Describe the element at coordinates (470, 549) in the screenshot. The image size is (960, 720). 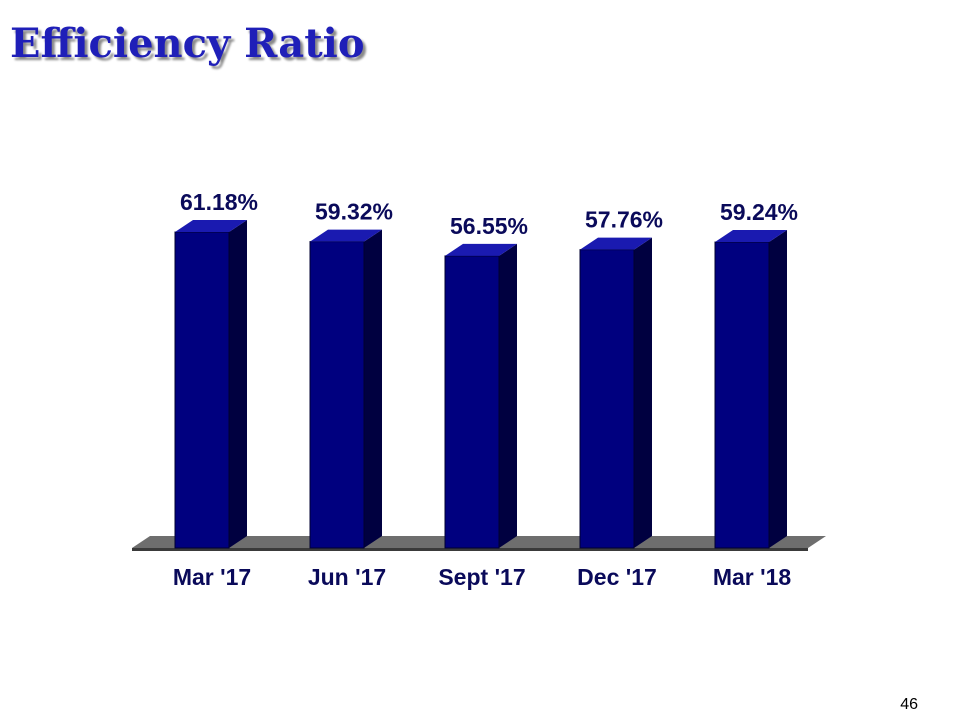
I see `chart-floor-edge` at that location.